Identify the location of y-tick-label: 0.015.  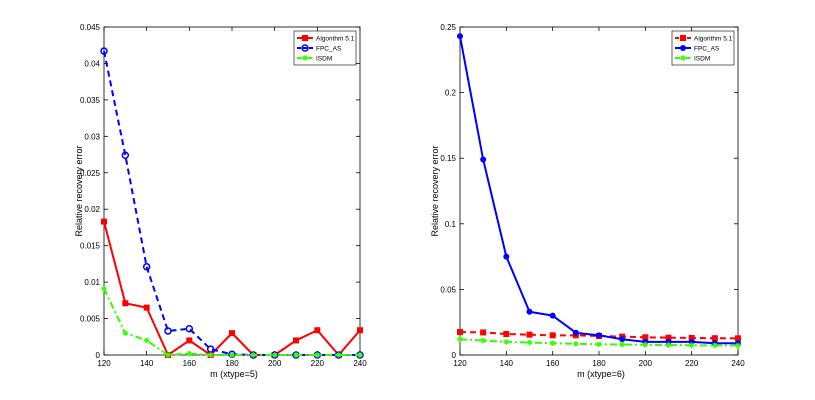
(90, 246).